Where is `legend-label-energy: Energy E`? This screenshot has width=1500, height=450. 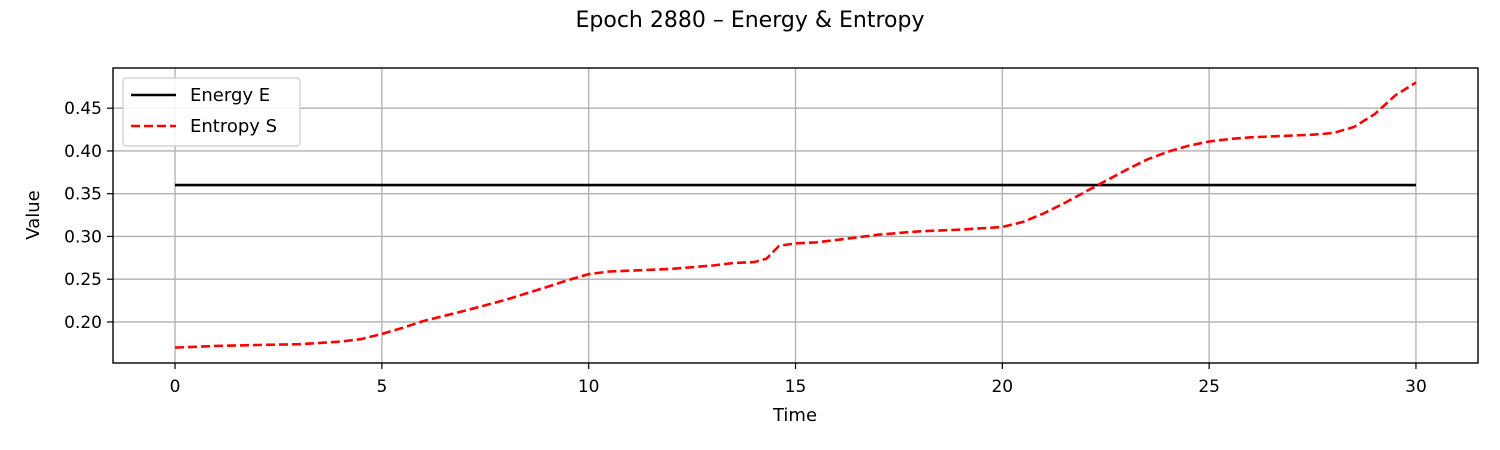 legend-label-energy: Energy E is located at coordinates (230, 95).